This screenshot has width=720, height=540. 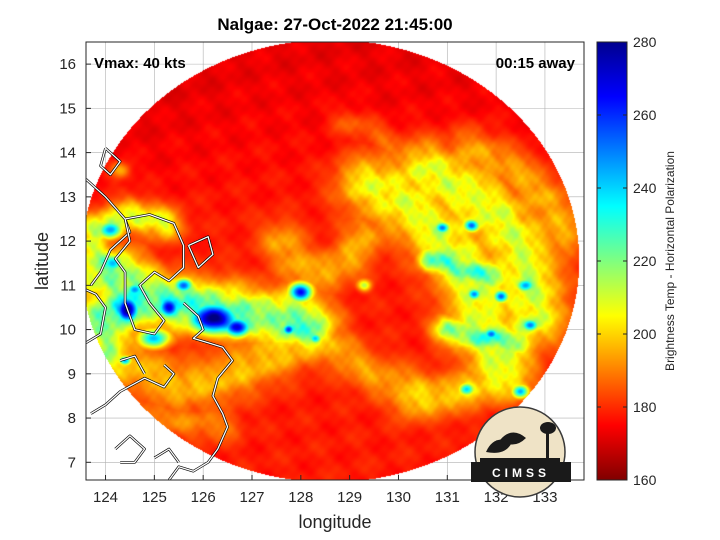 I want to click on y-tick-label: 7, so click(x=72, y=462).